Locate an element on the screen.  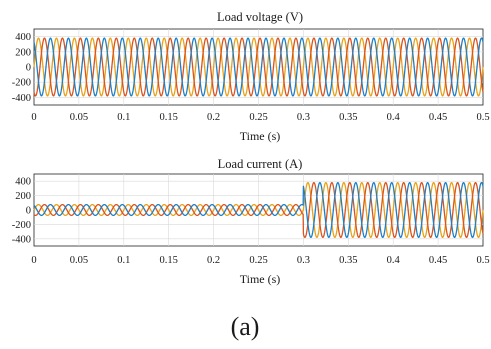
current-x-axis-label: Time (s) is located at coordinates (260, 279).